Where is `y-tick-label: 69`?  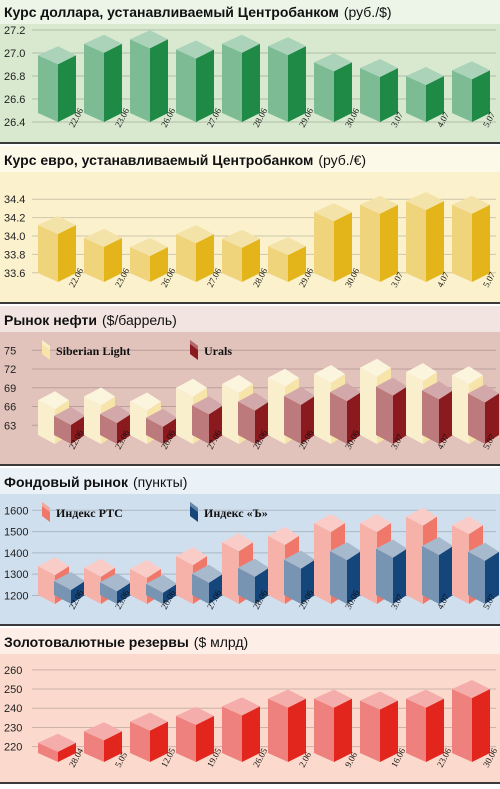
y-tick-label: 69 is located at coordinates (10, 389).